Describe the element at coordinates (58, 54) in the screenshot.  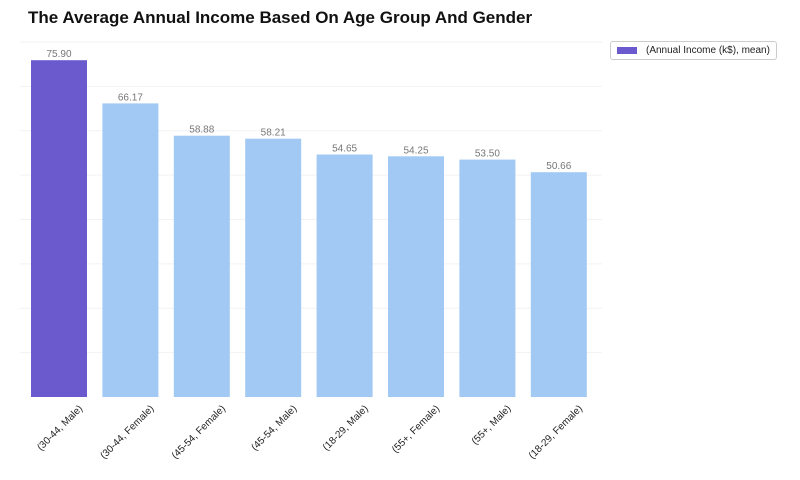
I see `bar-value-label: 75.90` at that location.